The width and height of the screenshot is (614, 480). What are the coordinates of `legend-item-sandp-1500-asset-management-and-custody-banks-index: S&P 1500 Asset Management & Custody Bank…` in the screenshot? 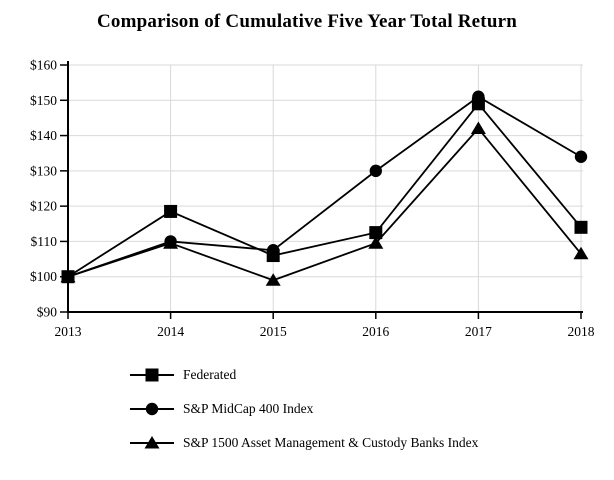 It's located at (304, 443).